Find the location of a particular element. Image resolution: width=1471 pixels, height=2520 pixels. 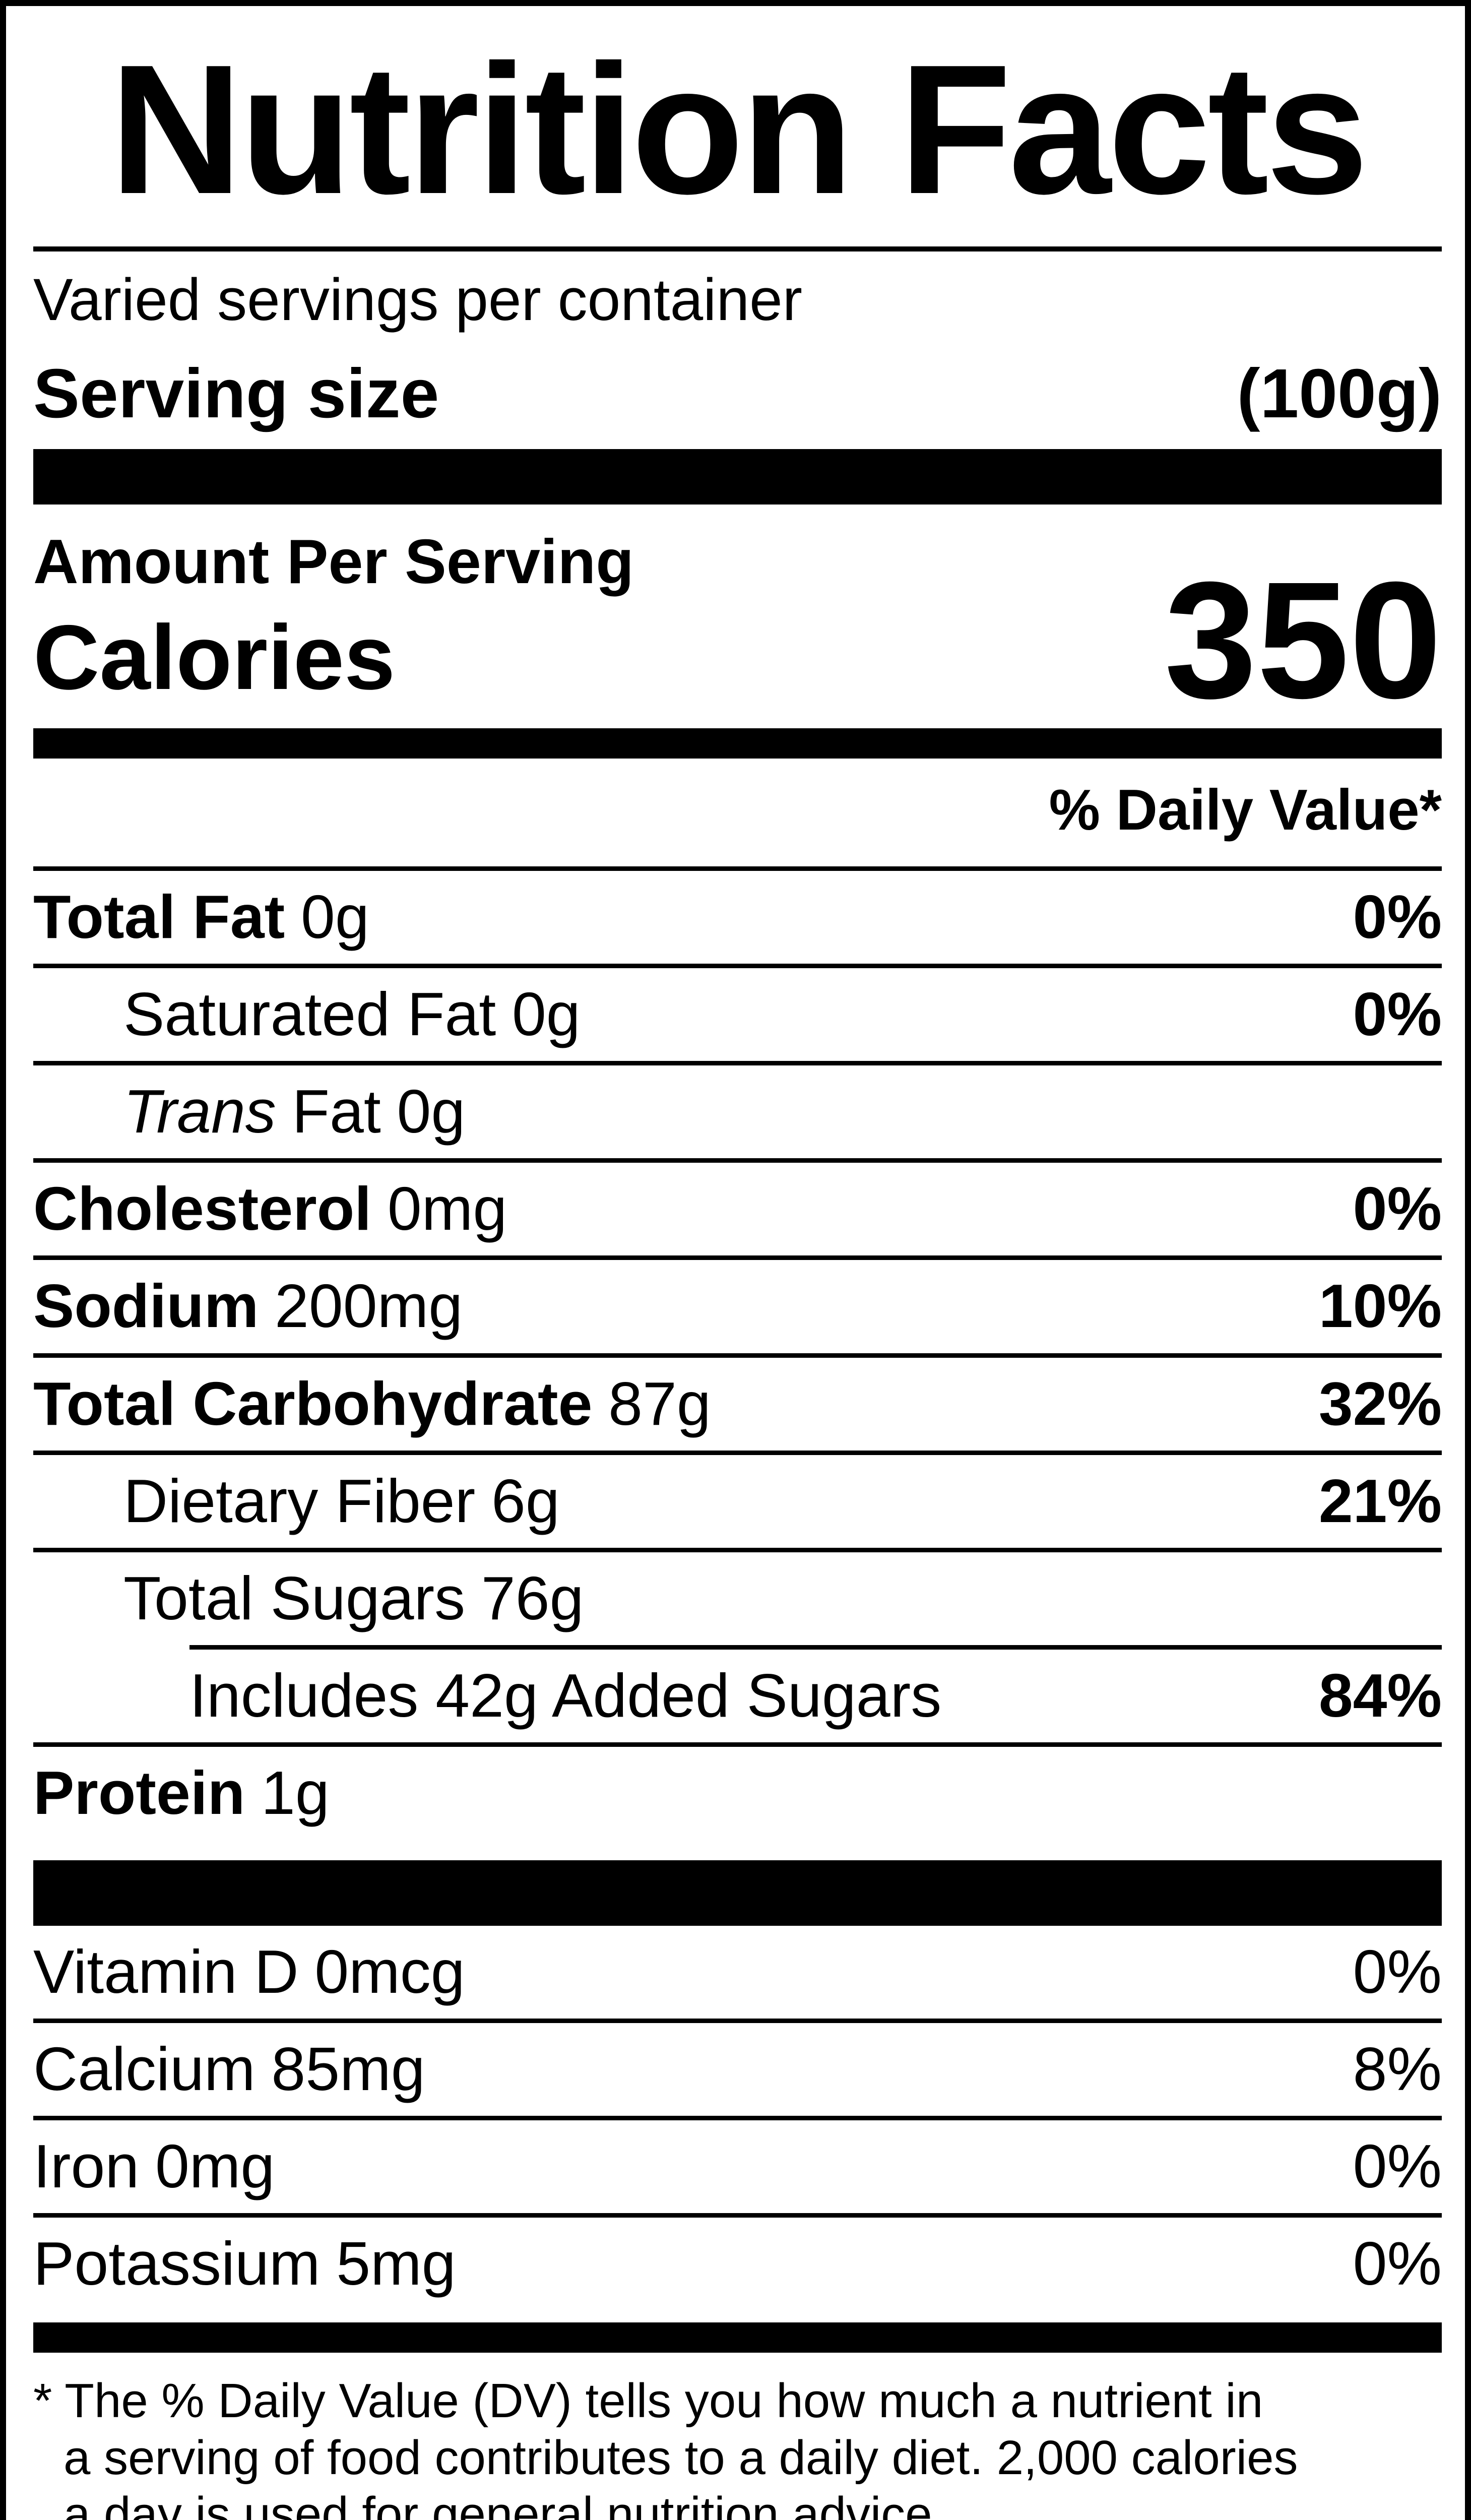

calories-label: Calories is located at coordinates (214, 657).